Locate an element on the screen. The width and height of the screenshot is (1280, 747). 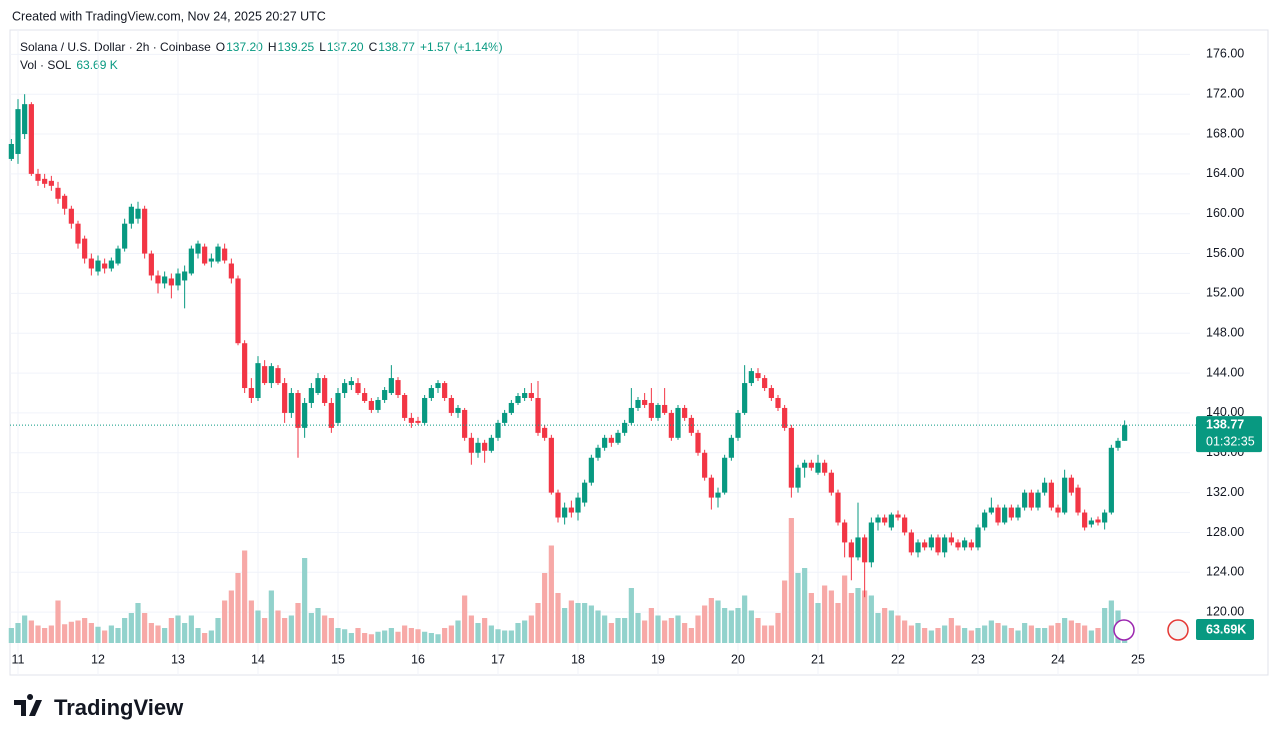
legend-title: Solana / U.S. Dollar · 2h · Coinbase is located at coordinates (115, 47).